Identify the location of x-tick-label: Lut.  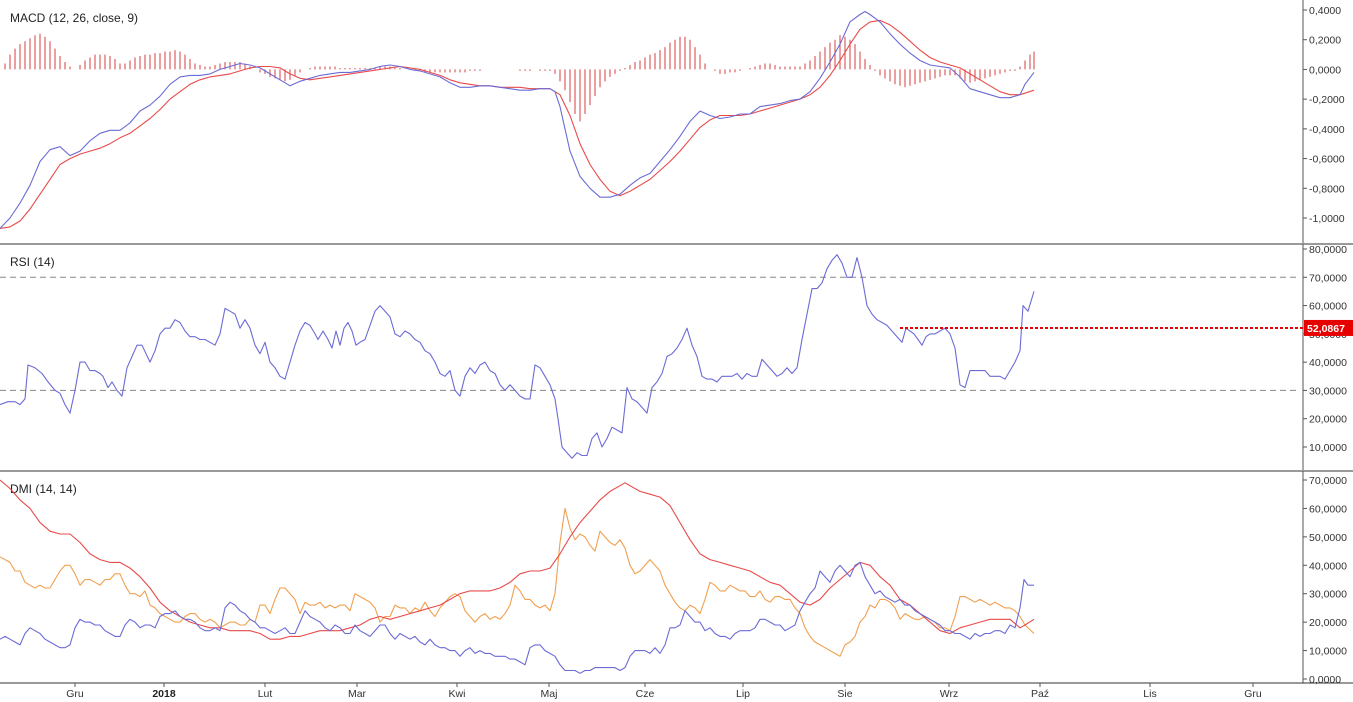
(265, 694).